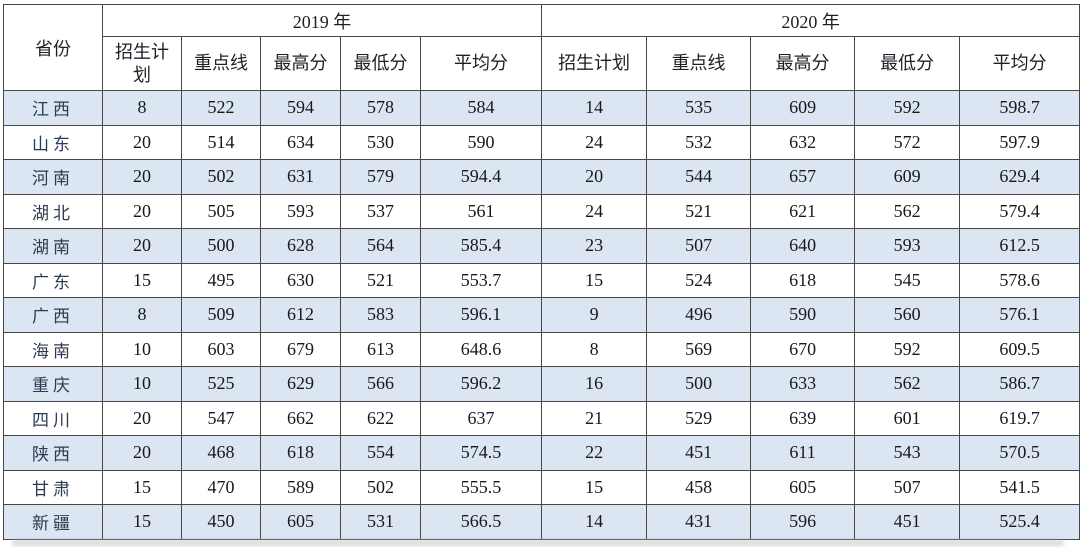 Image resolution: width=1080 pixels, height=547 pixels. What do you see at coordinates (300, 349) in the screenshot?
I see `score-cell: 679` at bounding box center [300, 349].